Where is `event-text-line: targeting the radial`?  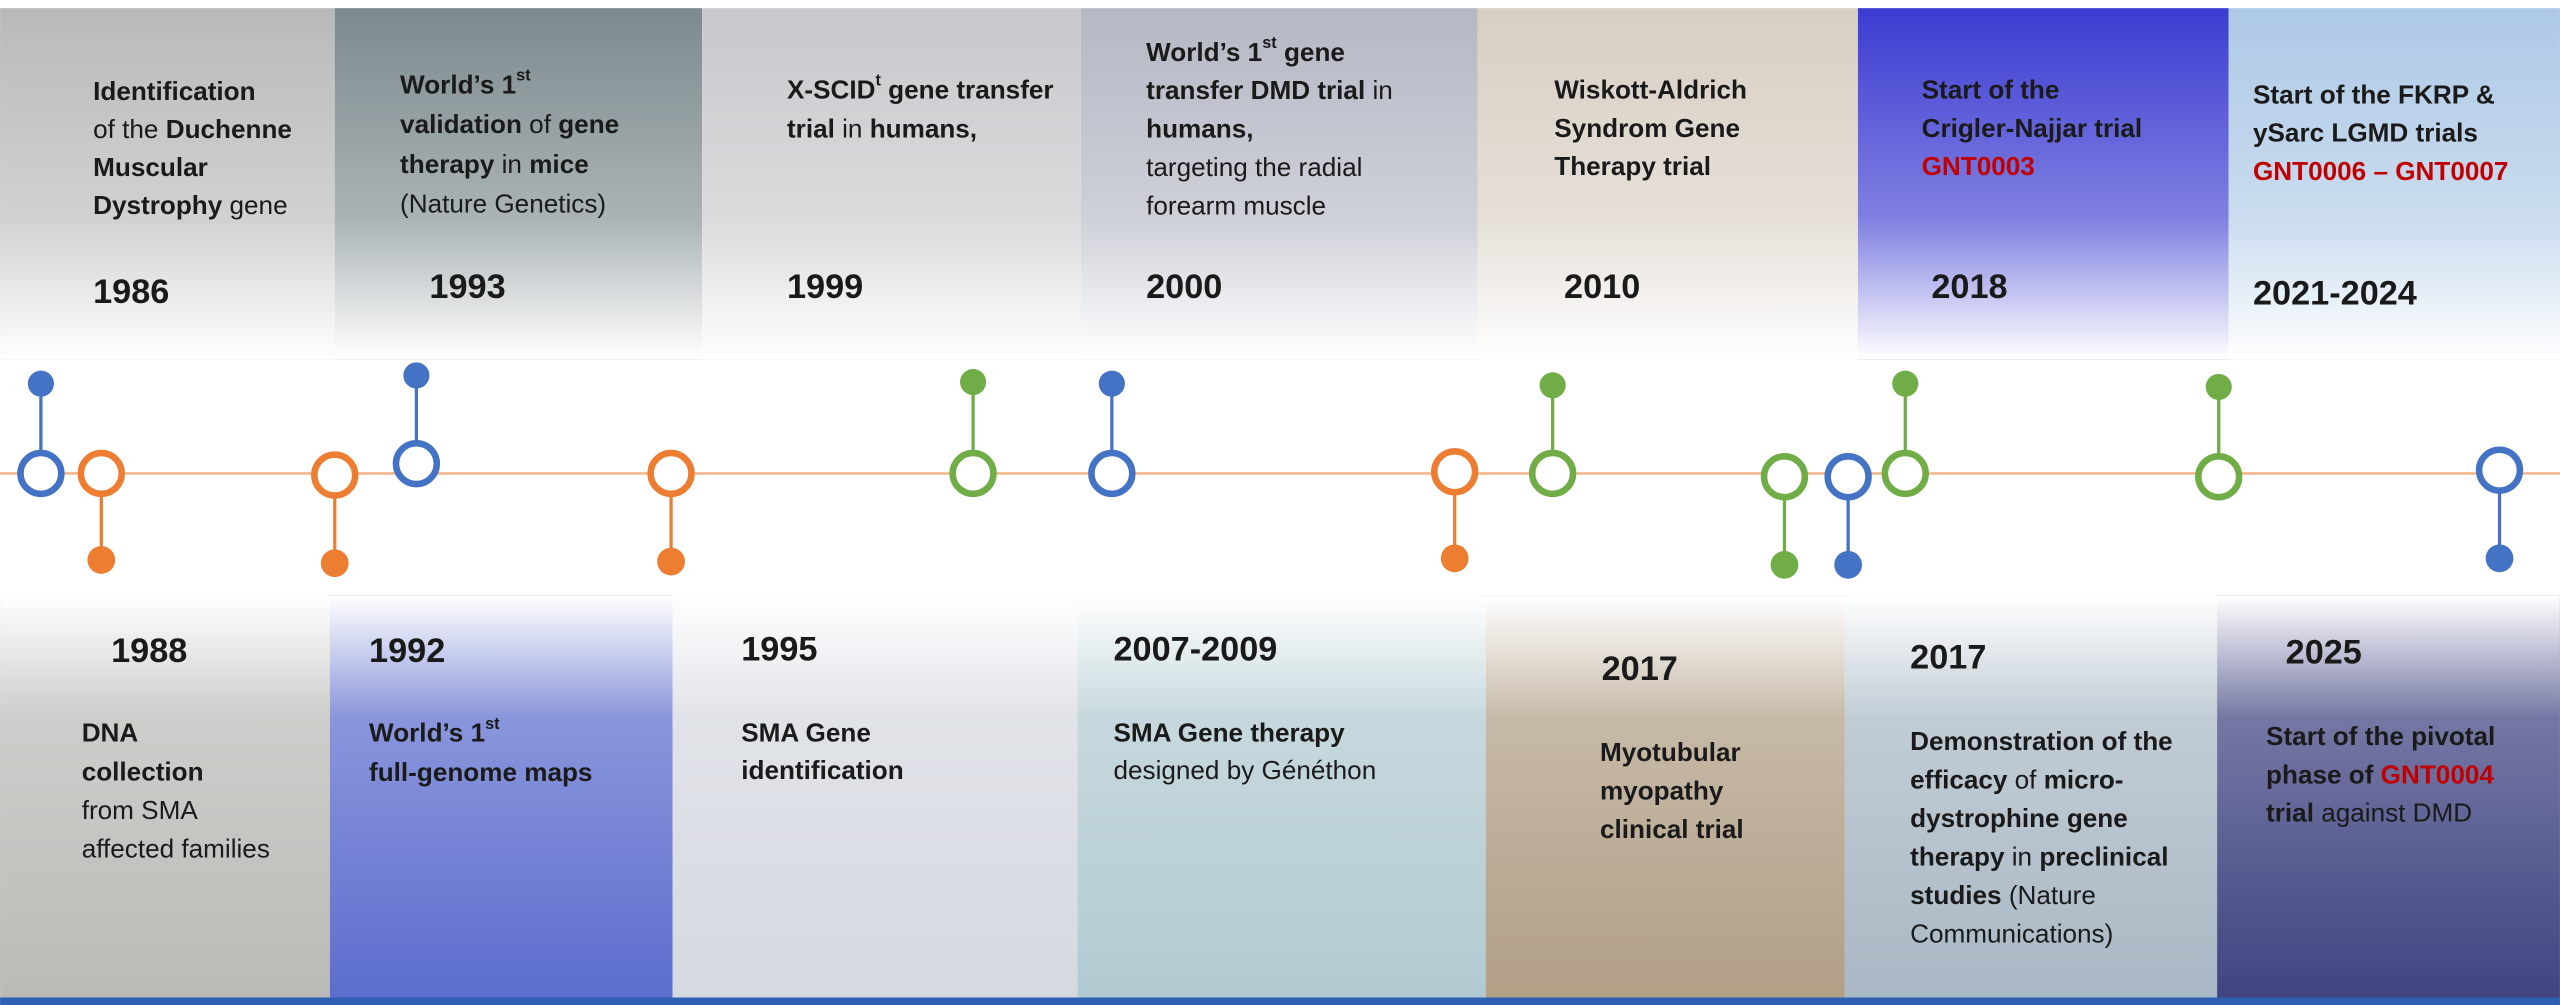
event-text-line: targeting the radial is located at coordinates (1254, 167).